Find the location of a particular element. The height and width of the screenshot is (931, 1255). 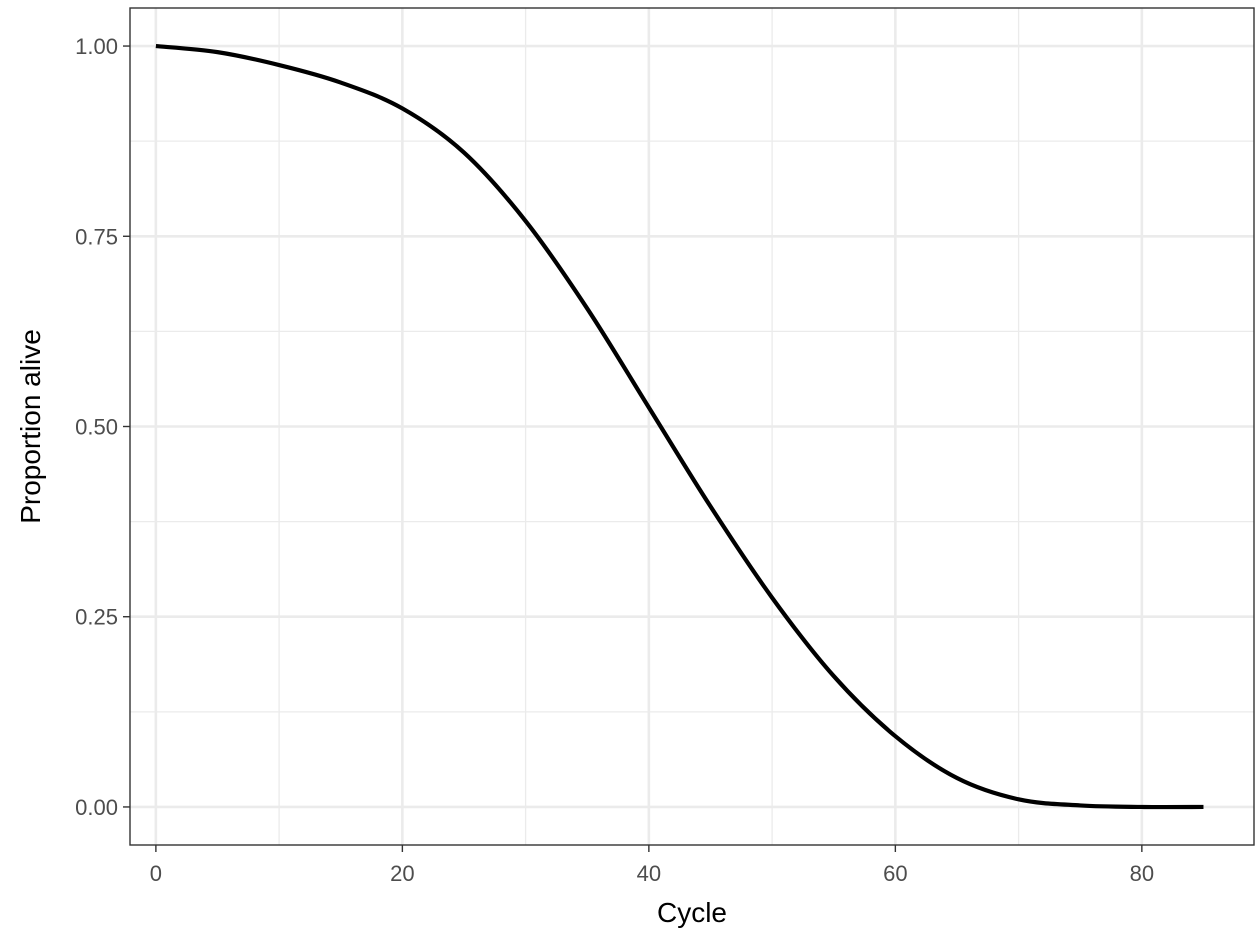

x-tick-label: 20 is located at coordinates (402, 873).